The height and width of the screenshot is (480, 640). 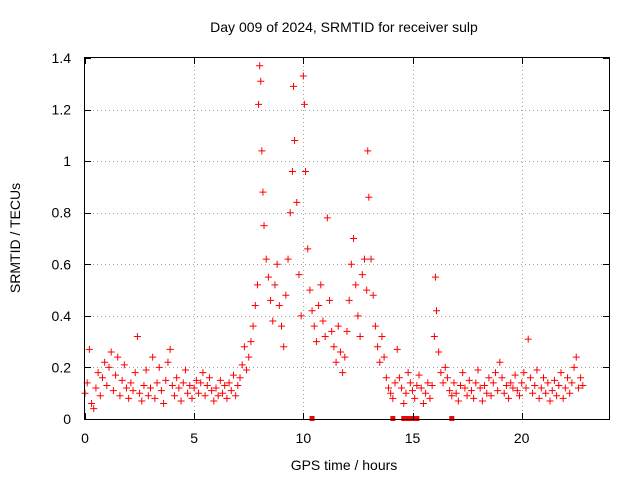 What do you see at coordinates (194, 438) in the screenshot?
I see `x-tick-label: 5` at bounding box center [194, 438].